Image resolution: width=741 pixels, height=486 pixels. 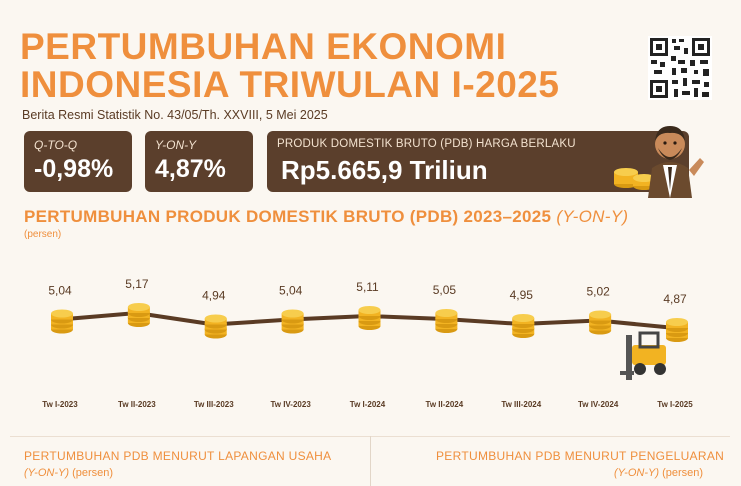 What do you see at coordinates (176, 145) in the screenshot?
I see `yony-label: Y-ON-Y` at bounding box center [176, 145].